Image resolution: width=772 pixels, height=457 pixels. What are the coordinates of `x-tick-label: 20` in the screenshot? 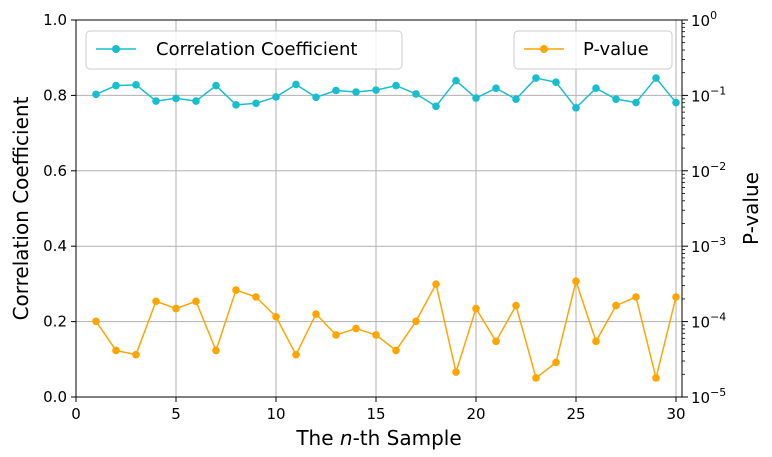 It's located at (475, 414).